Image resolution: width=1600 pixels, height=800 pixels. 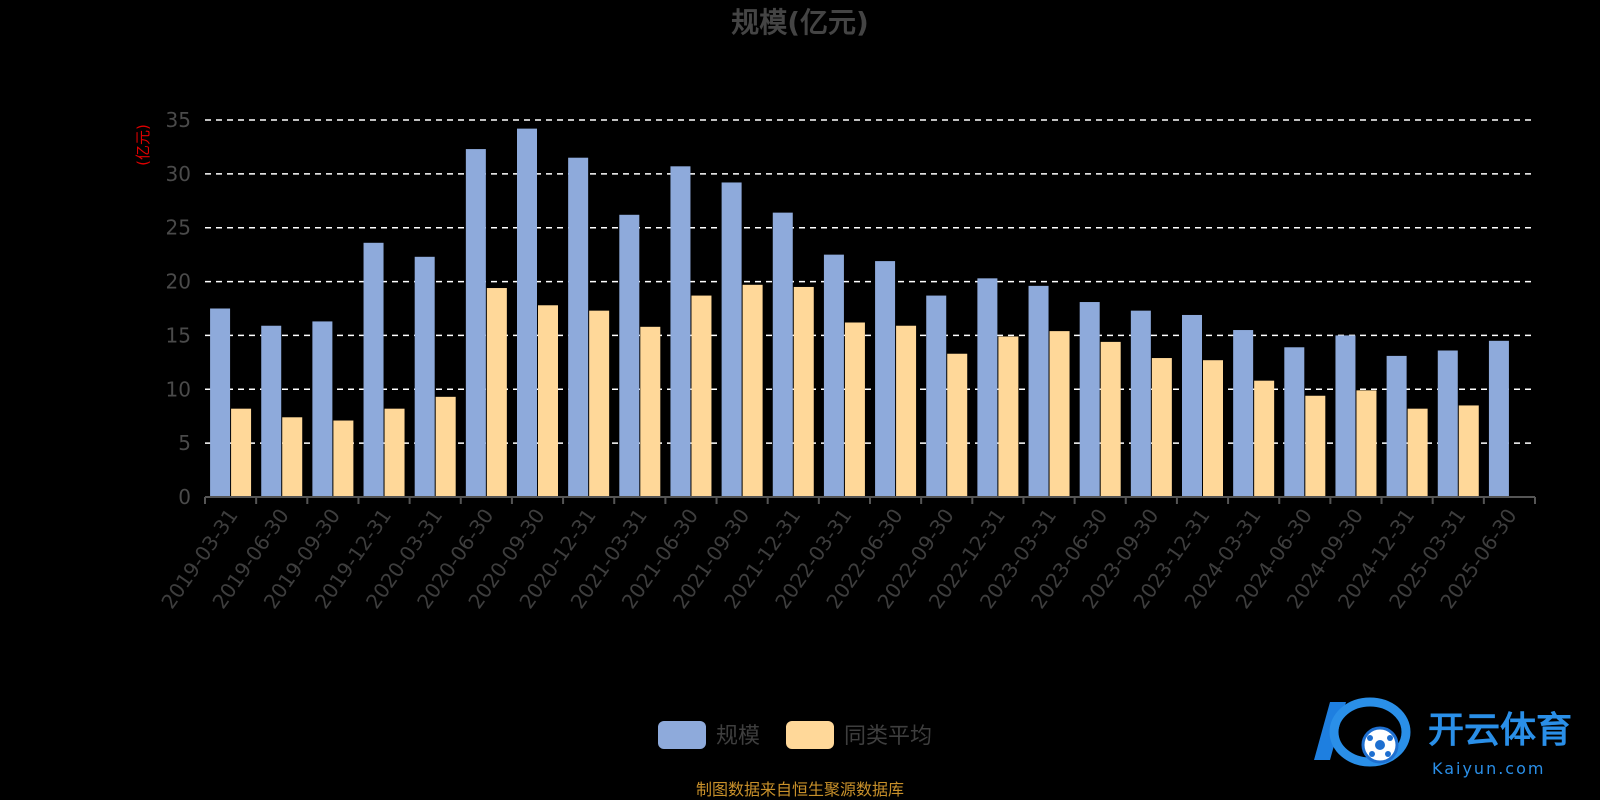 What do you see at coordinates (800, 22) in the screenshot?
I see `chart-title: 规模(亿元)` at bounding box center [800, 22].